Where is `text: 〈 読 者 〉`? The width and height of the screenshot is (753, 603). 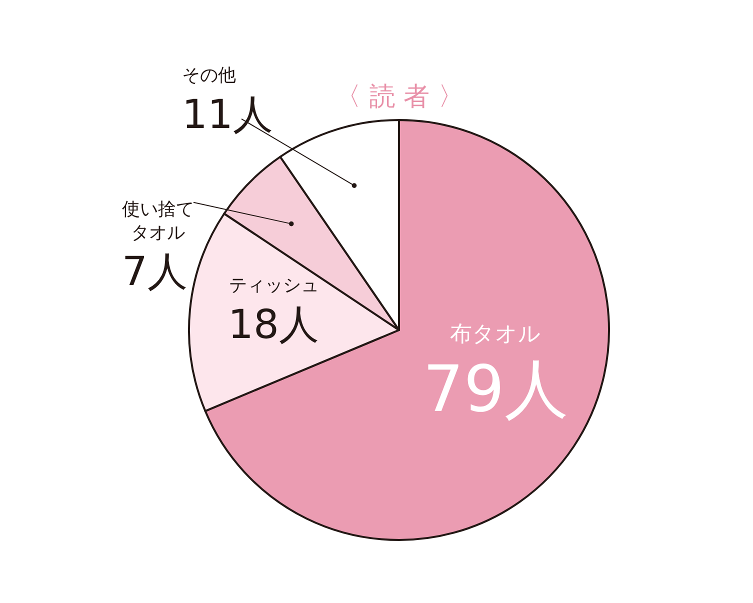
text: 〈 読 者 〉 is located at coordinates (399, 97).